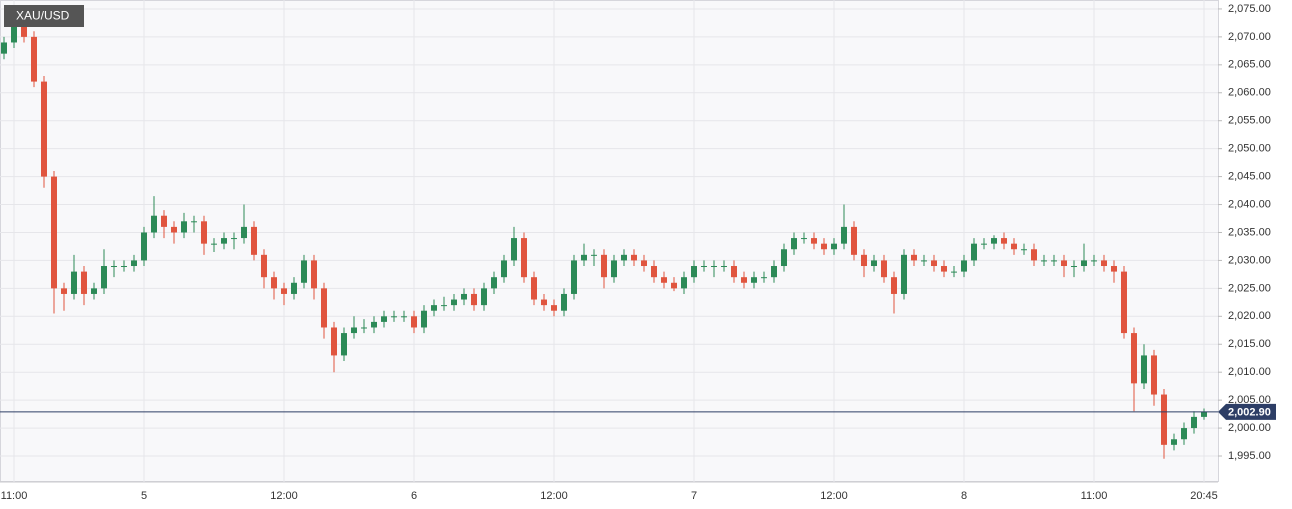 The width and height of the screenshot is (1292, 509). What do you see at coordinates (1249, 93) in the screenshot?
I see `y-tick-label: 2,060.00` at bounding box center [1249, 93].